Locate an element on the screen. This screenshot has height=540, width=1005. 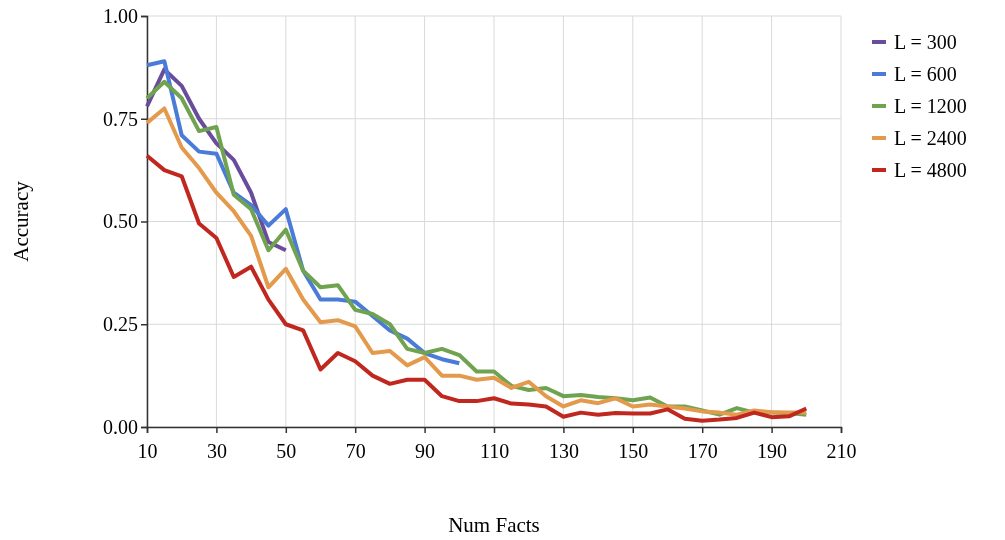
legend-label: L = 4800 is located at coordinates (930, 170).